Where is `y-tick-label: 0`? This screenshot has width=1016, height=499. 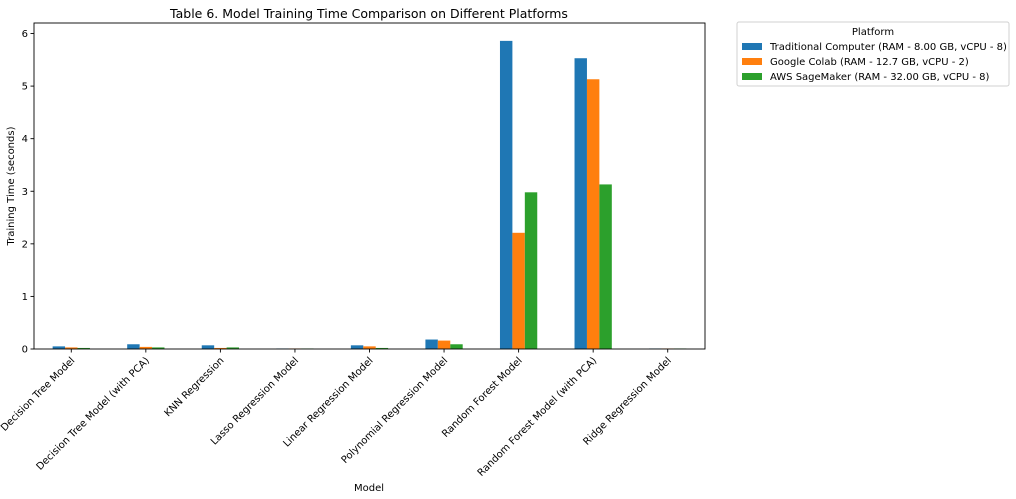
y-tick-label: 0 is located at coordinates (25, 350).